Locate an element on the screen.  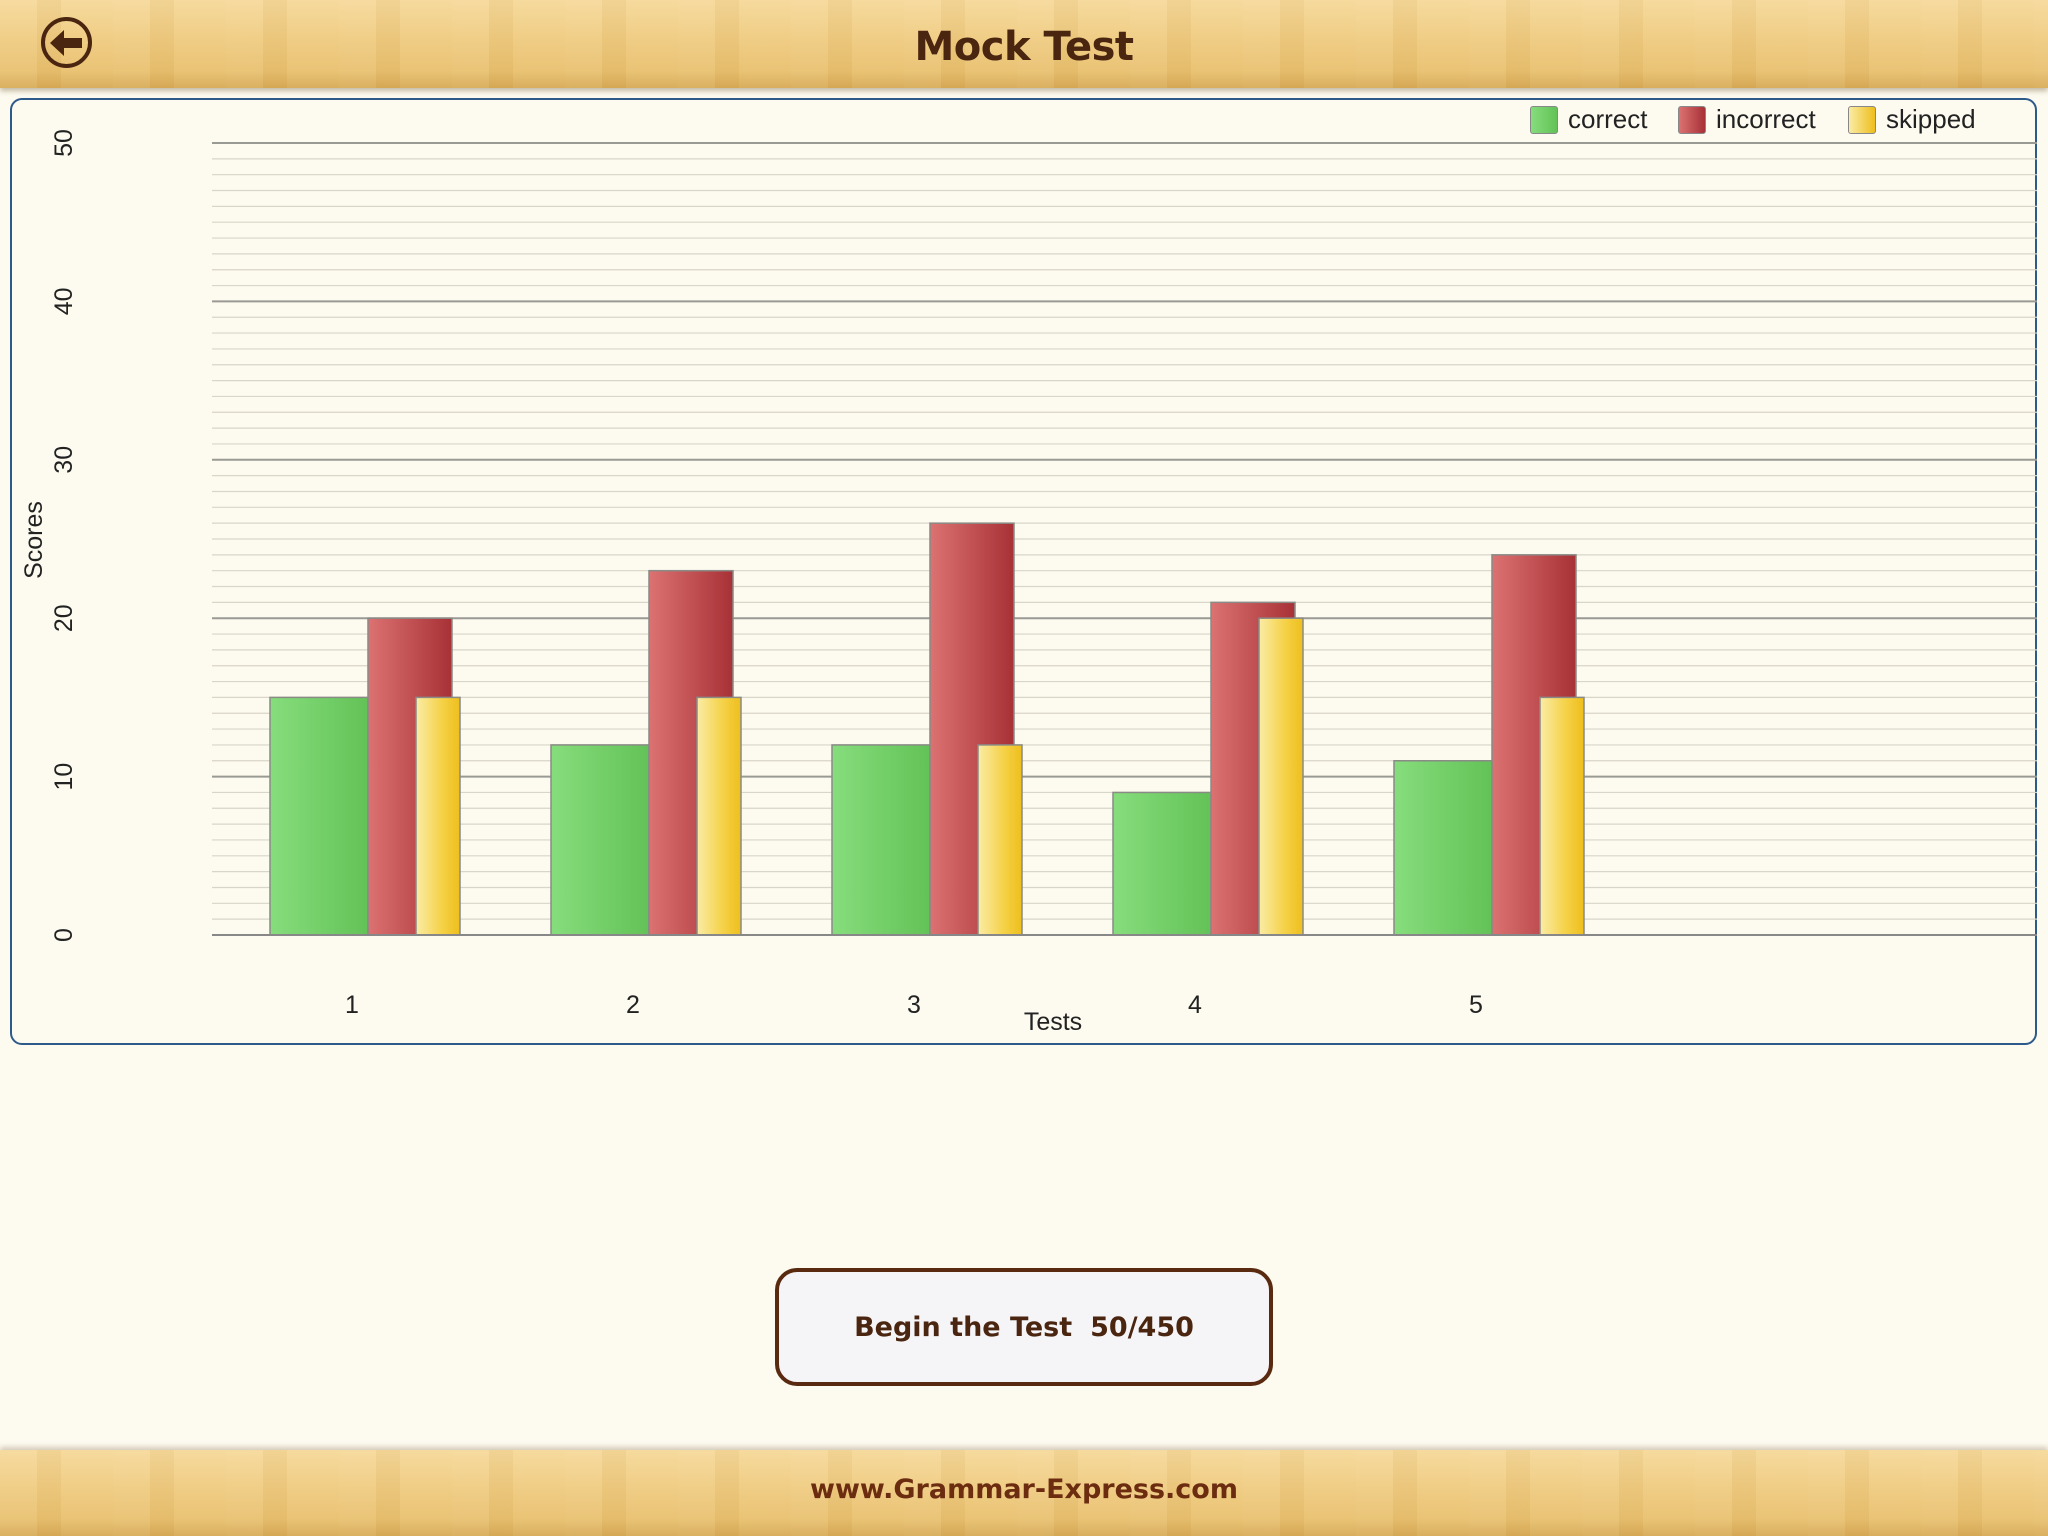
x-tick-label: 2 is located at coordinates (633, 1005).